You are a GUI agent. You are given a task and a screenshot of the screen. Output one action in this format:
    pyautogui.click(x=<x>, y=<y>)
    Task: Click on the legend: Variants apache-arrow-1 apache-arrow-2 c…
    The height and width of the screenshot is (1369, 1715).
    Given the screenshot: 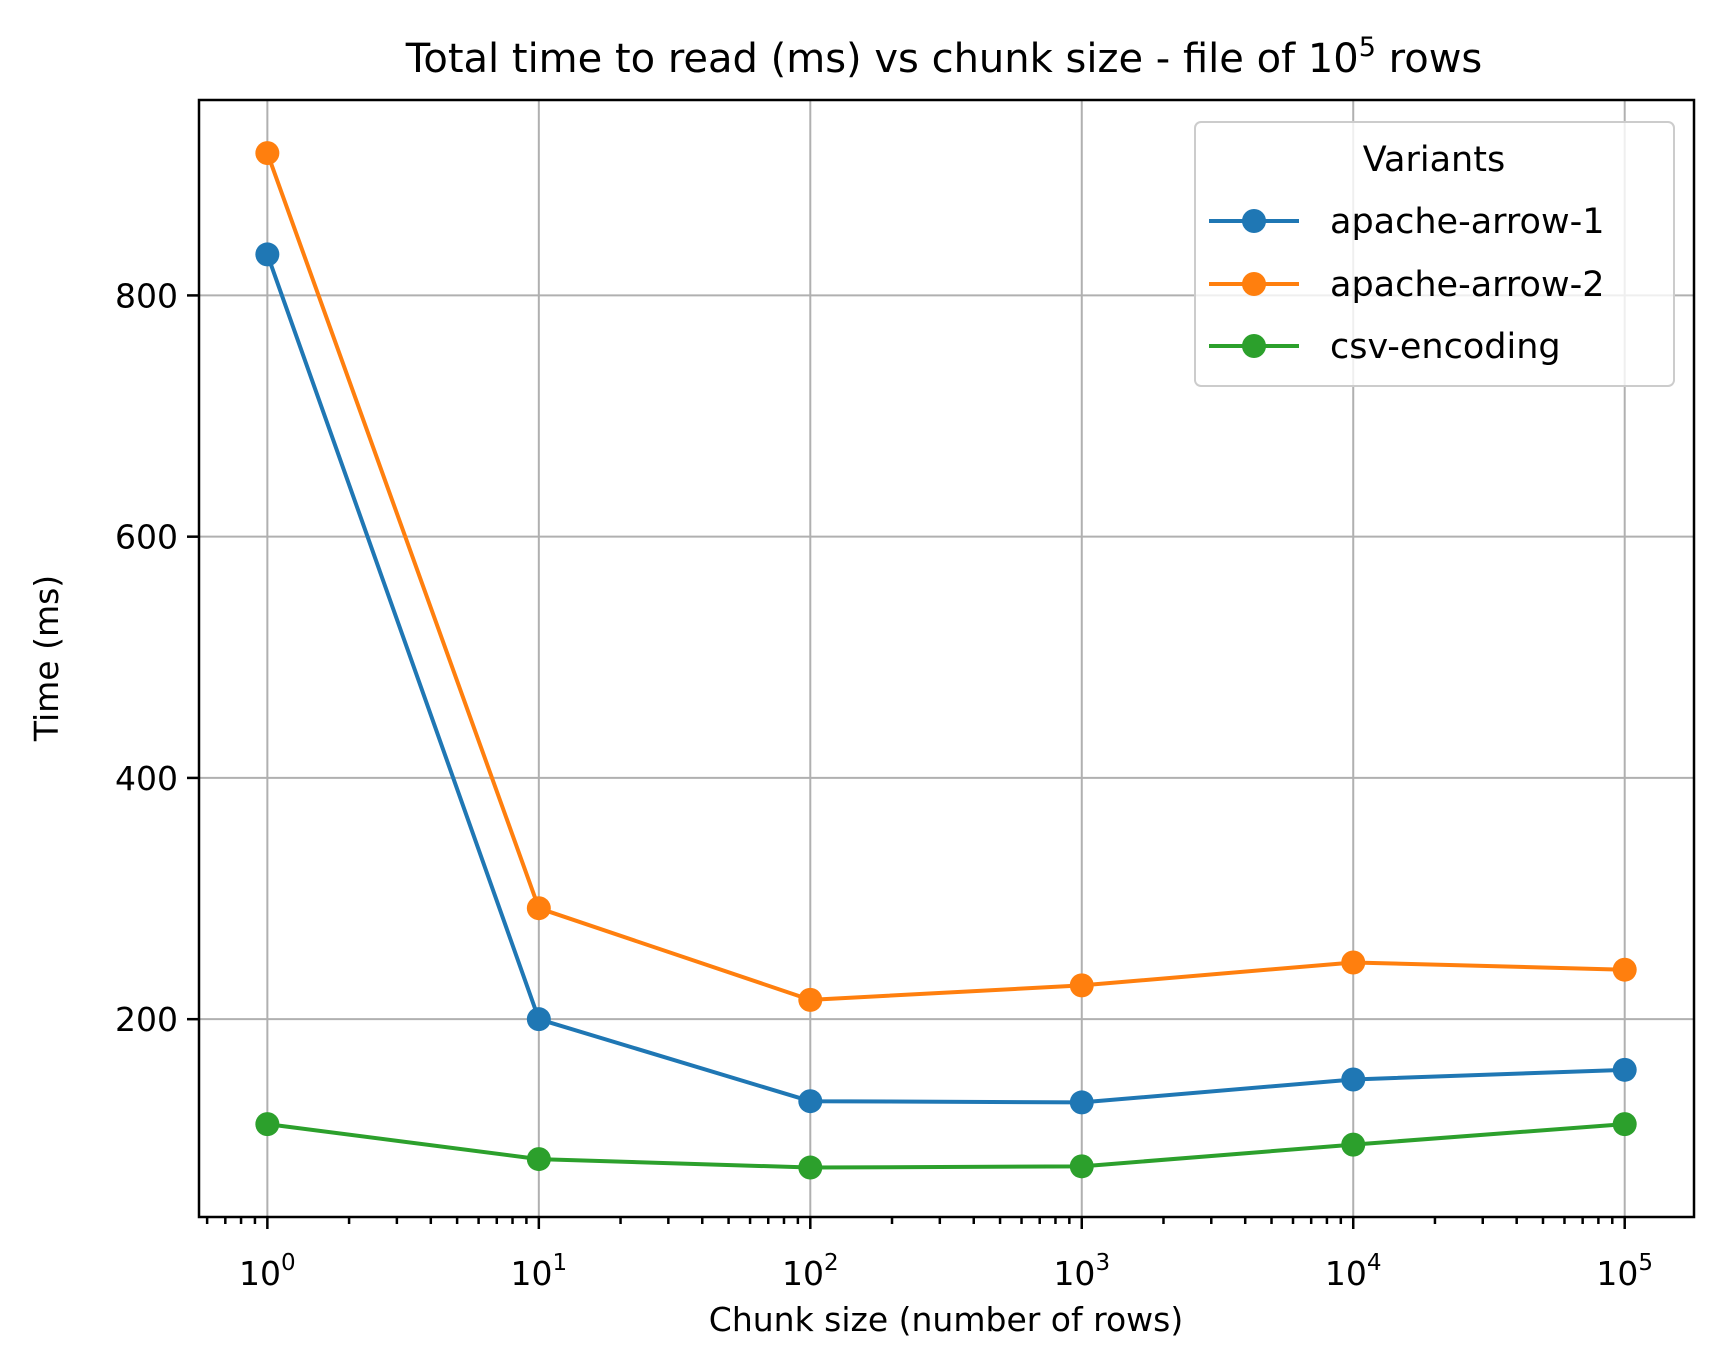 What is the action you would take?
    pyautogui.click(x=1434, y=254)
    